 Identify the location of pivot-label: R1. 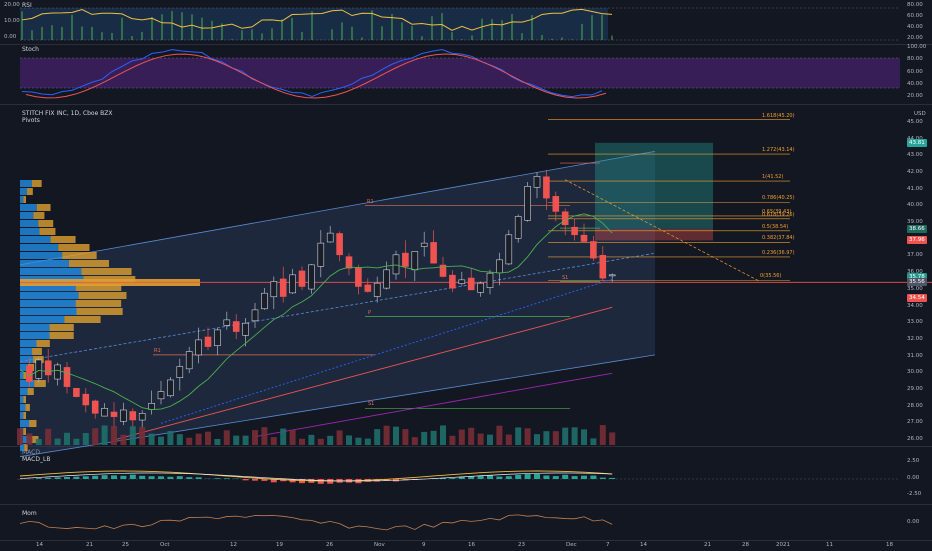
(370, 202).